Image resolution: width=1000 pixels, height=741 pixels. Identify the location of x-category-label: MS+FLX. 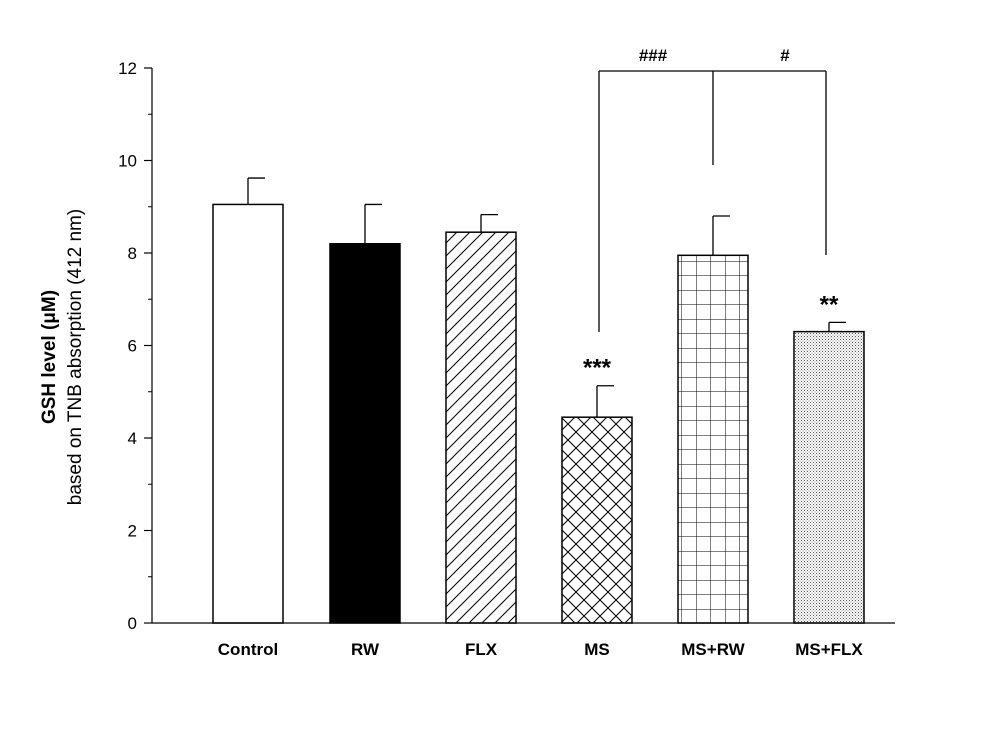
(829, 649).